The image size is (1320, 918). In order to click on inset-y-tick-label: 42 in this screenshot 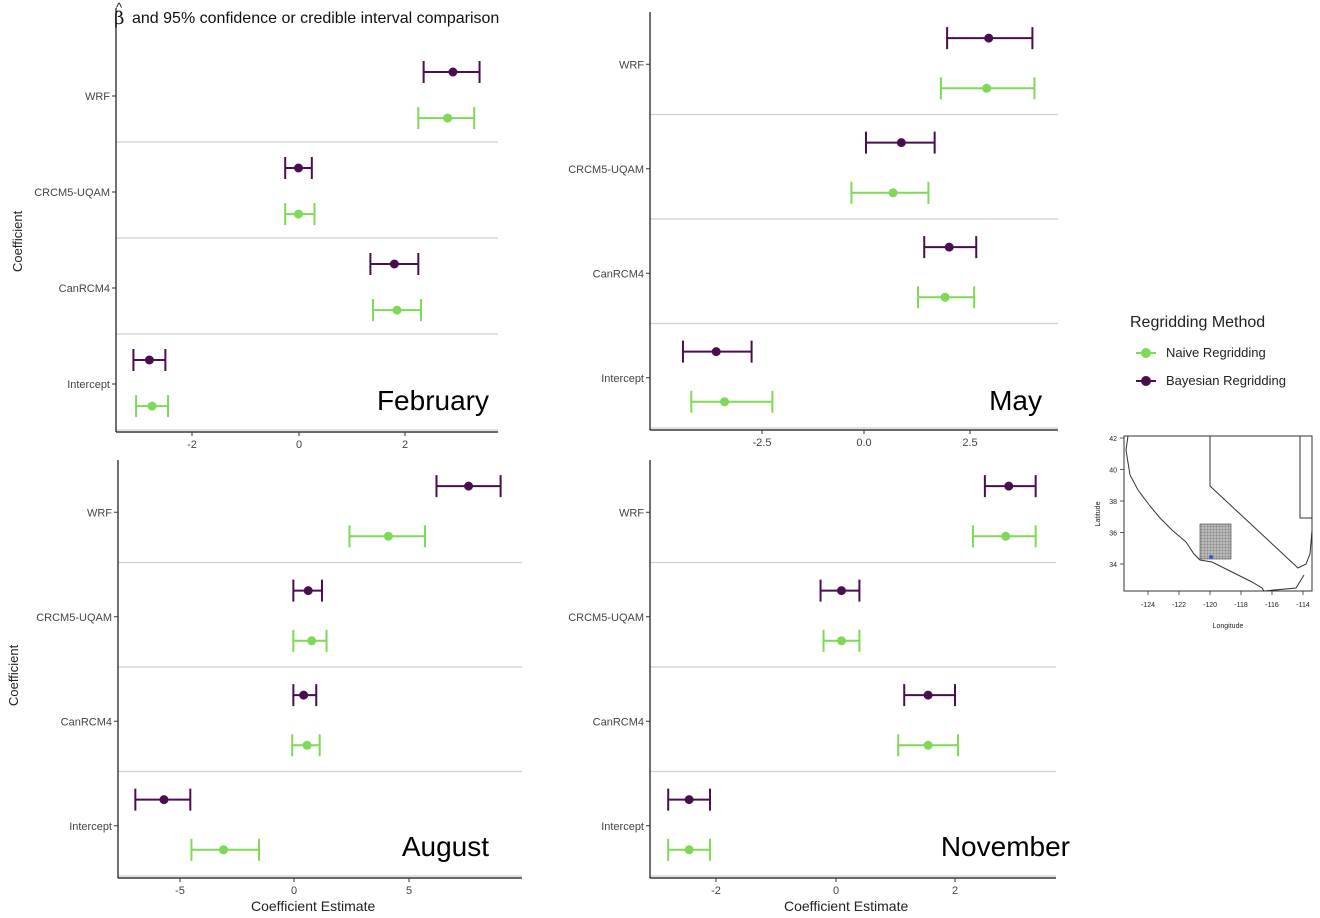, I will do `click(1113, 439)`.